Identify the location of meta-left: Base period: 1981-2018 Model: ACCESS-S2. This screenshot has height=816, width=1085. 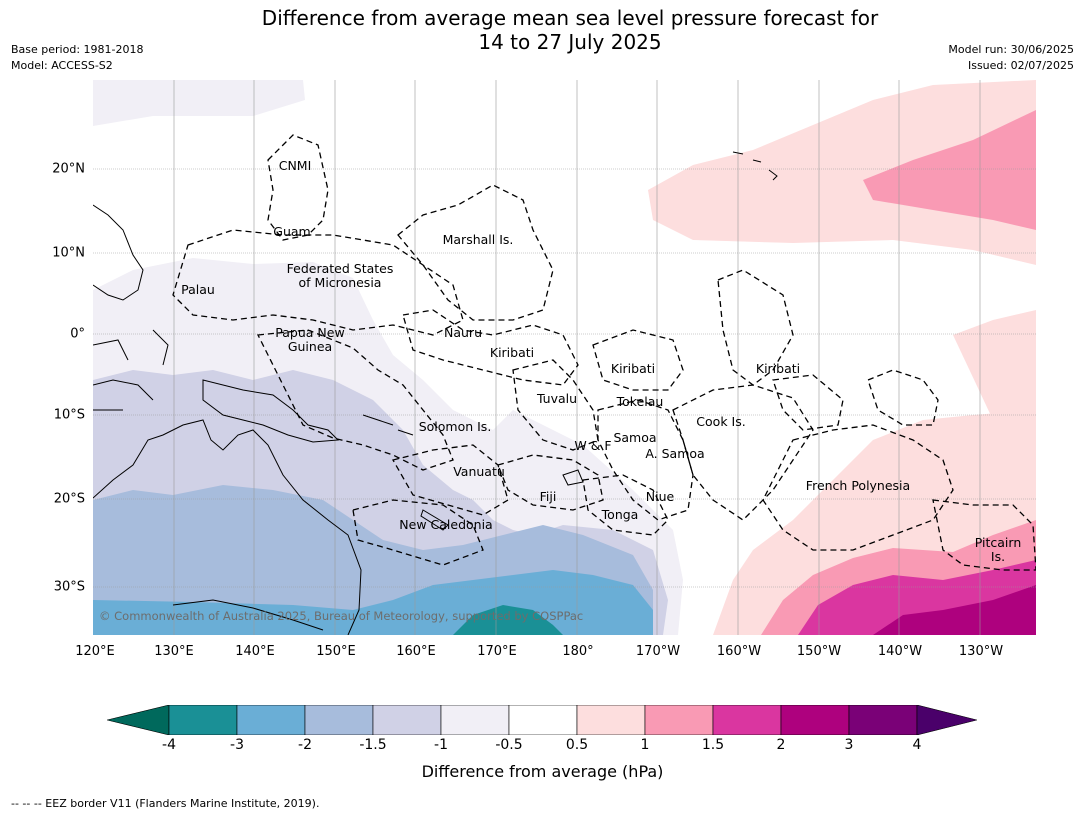
(77, 58).